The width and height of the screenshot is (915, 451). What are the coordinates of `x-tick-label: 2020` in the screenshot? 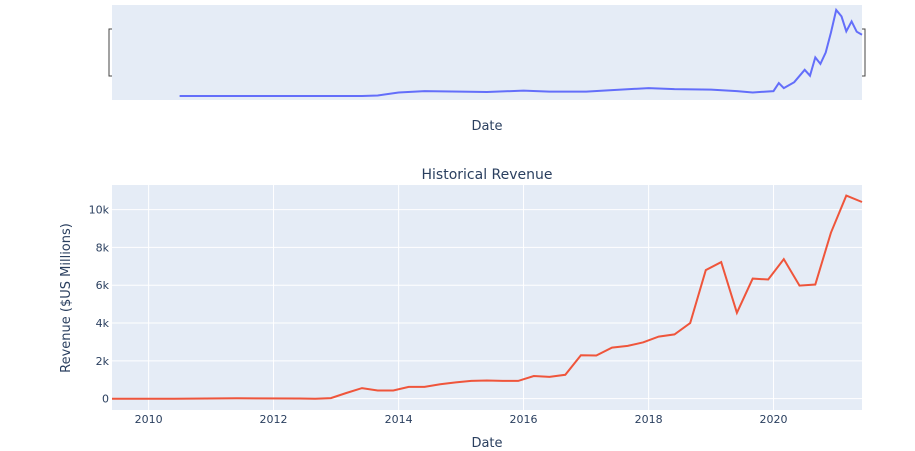 It's located at (774, 419).